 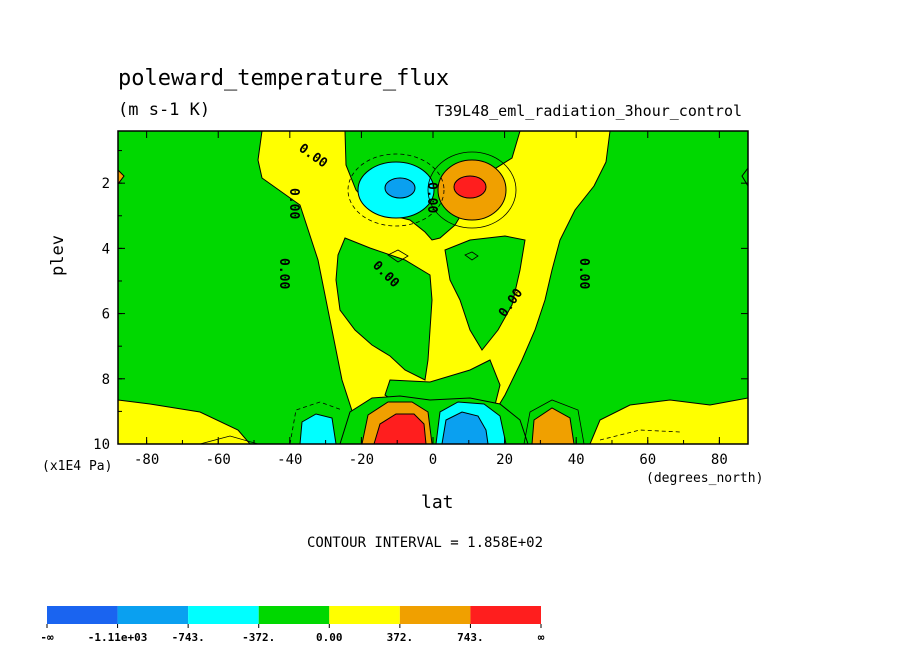 I want to click on y-tick-label: 2, so click(x=106, y=184).